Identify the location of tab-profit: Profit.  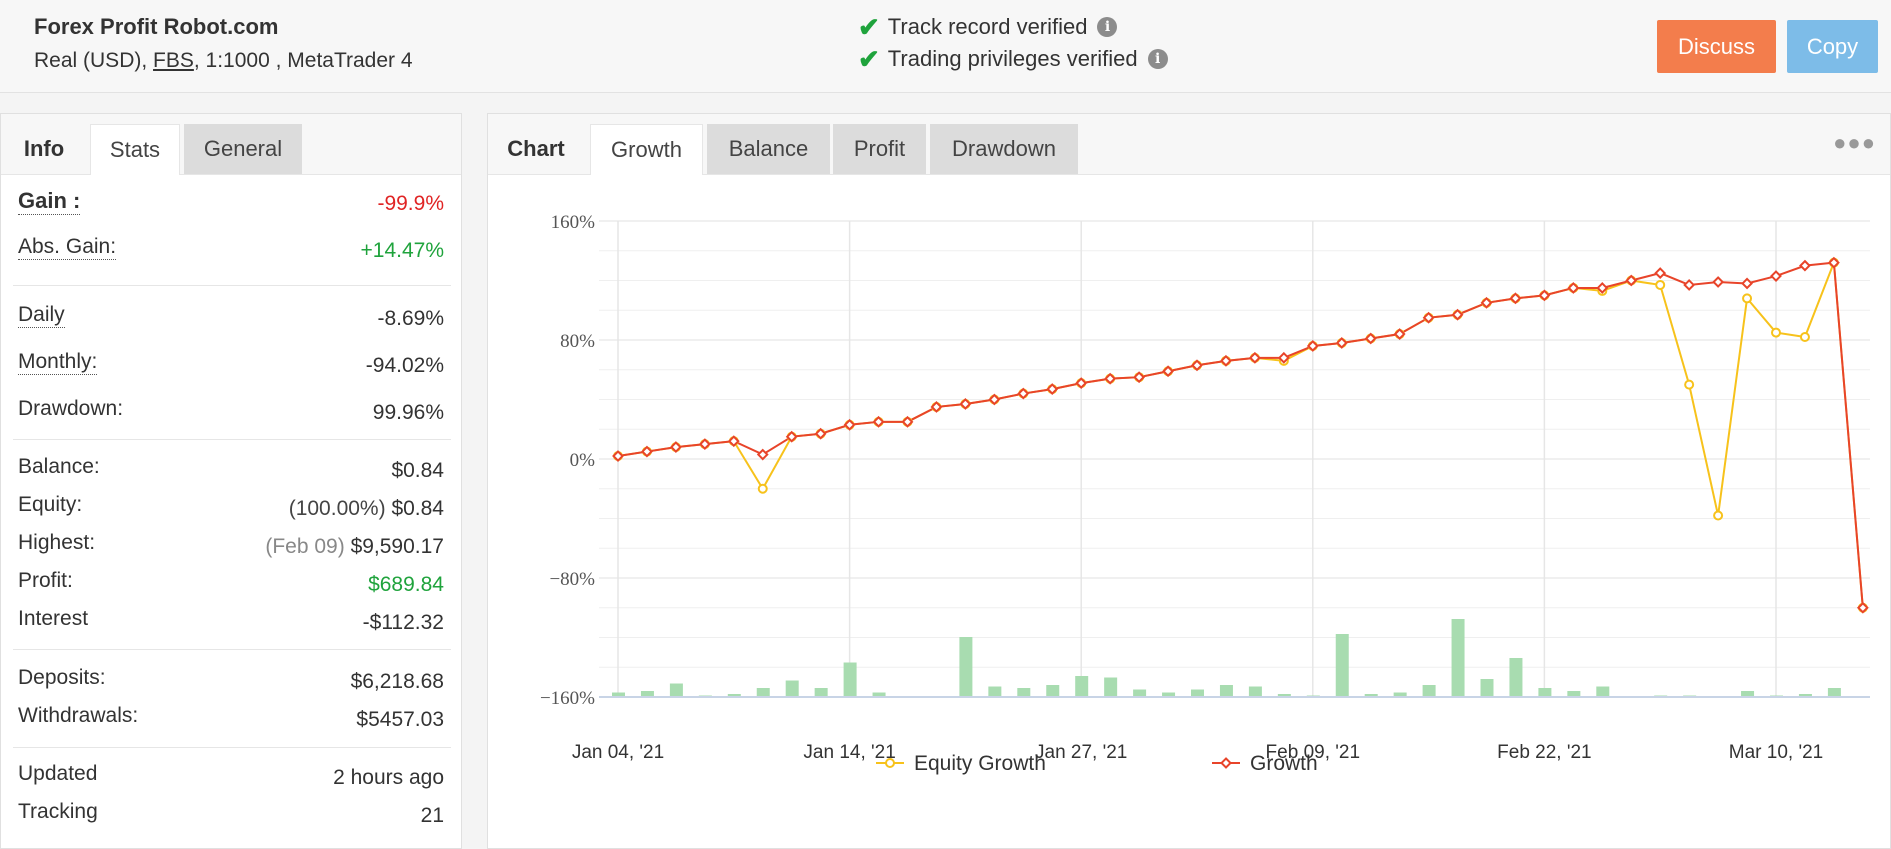
(879, 149).